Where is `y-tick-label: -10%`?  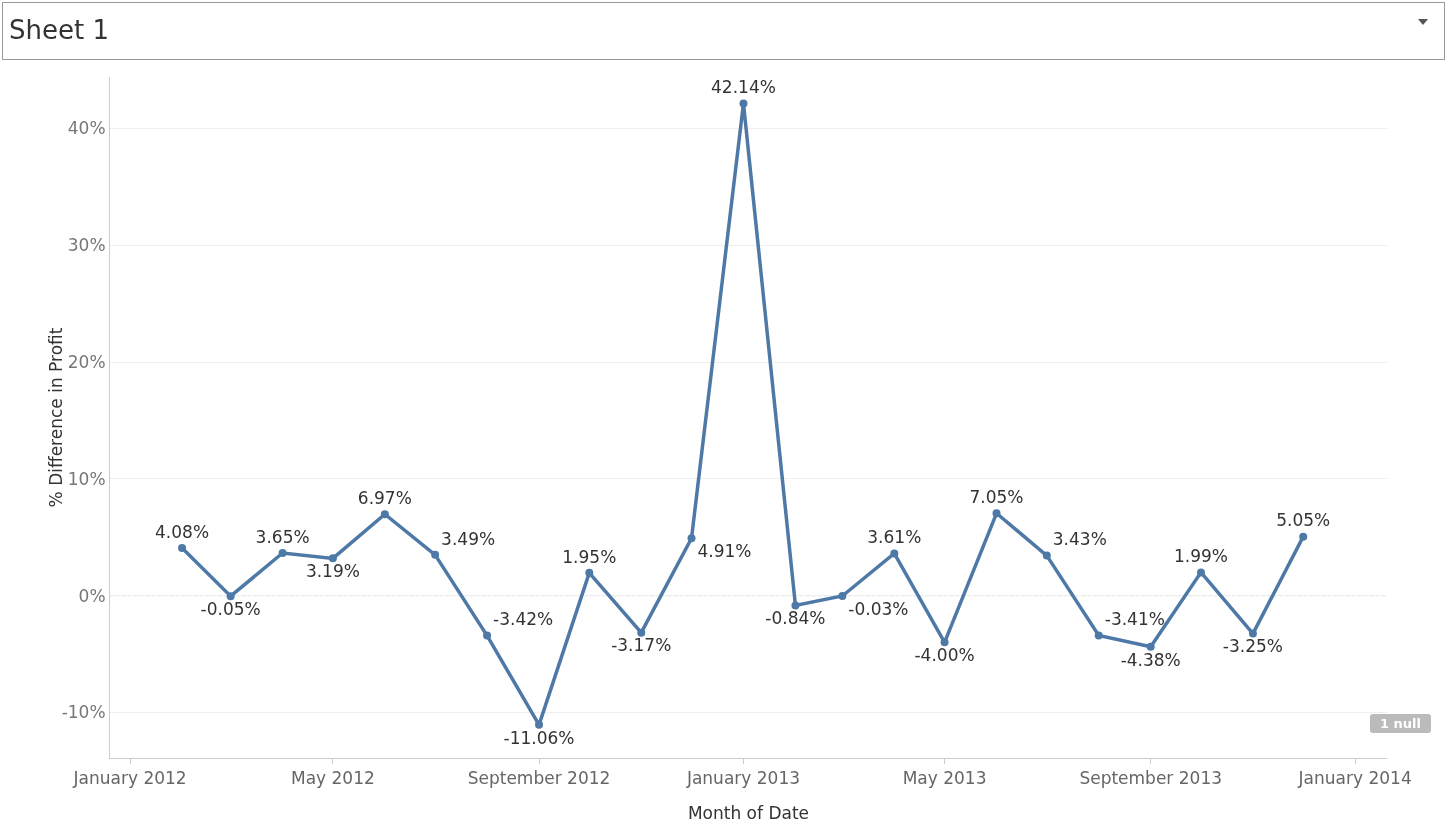 y-tick-label: -10% is located at coordinates (83, 712).